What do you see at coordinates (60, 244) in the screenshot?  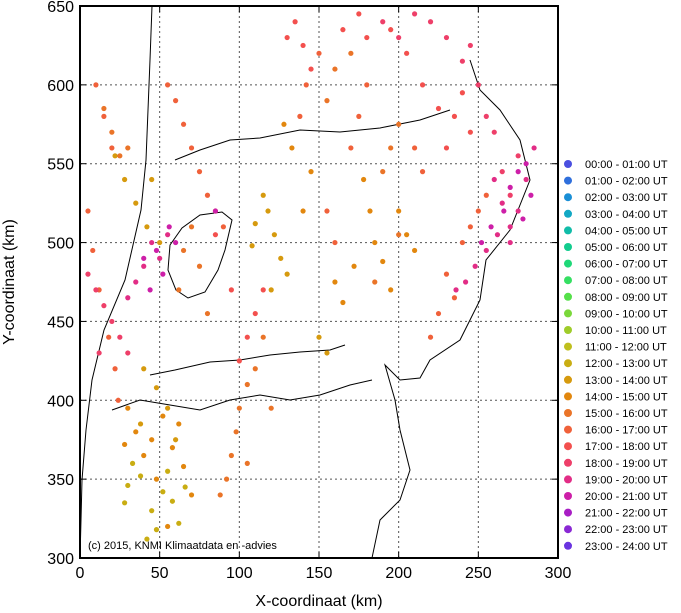 I see `y-tick-label: 500` at bounding box center [60, 244].